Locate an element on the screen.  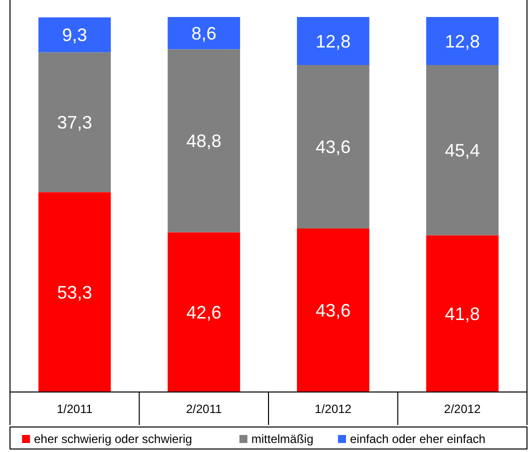
data-label: 8,6 is located at coordinates (203, 33).